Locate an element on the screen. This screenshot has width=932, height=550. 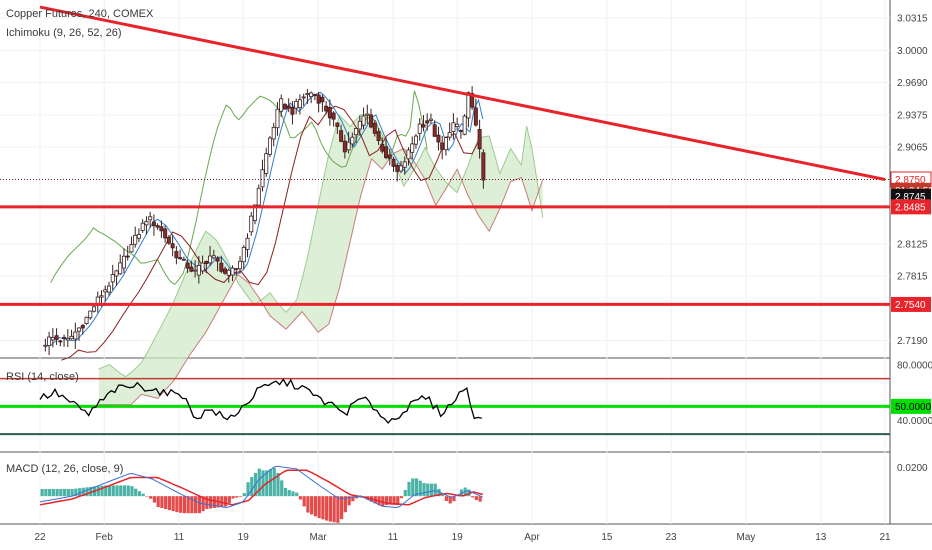
macd-signal-line is located at coordinates (261, 487).